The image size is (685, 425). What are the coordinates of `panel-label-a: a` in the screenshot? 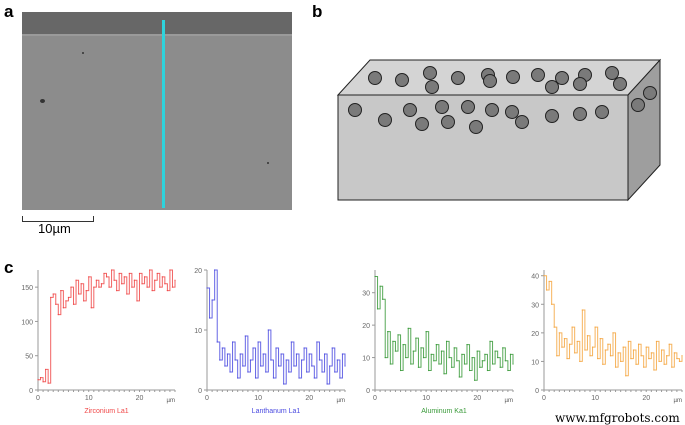 It's located at (9, 11).